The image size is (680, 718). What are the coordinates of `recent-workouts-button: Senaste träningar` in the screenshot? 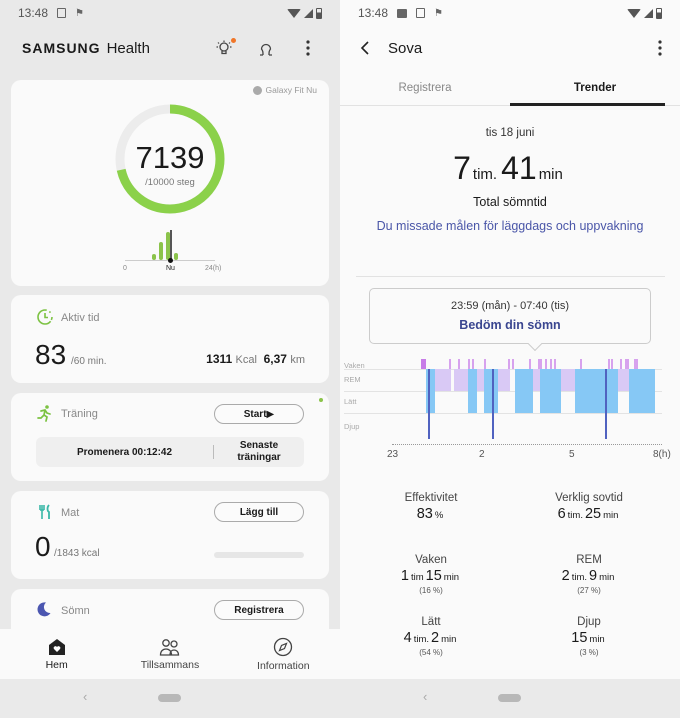 It's located at (259, 451).